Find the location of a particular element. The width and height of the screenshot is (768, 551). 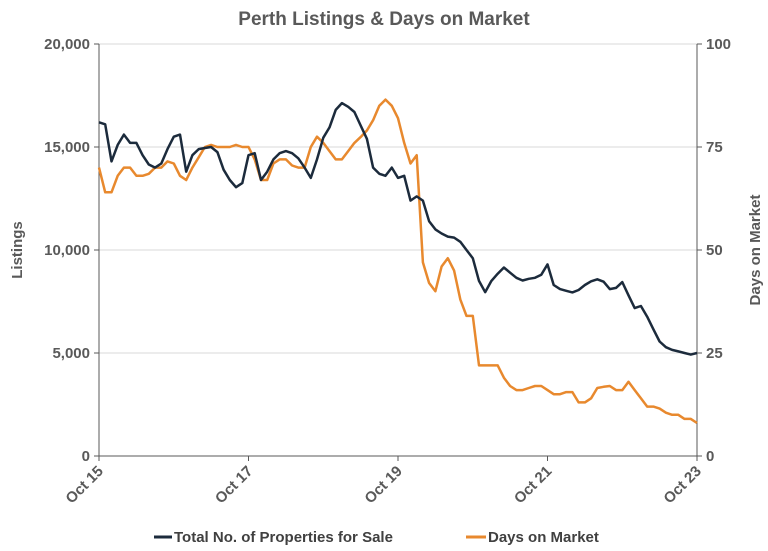

x-tick-label: Oct 15 is located at coordinates (84, 485).